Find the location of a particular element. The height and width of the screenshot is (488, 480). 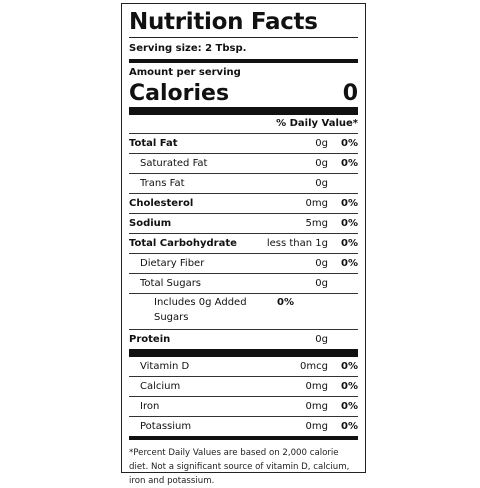

vitamin-row-potassium: Potassium 0mg 0% is located at coordinates (243, 426).